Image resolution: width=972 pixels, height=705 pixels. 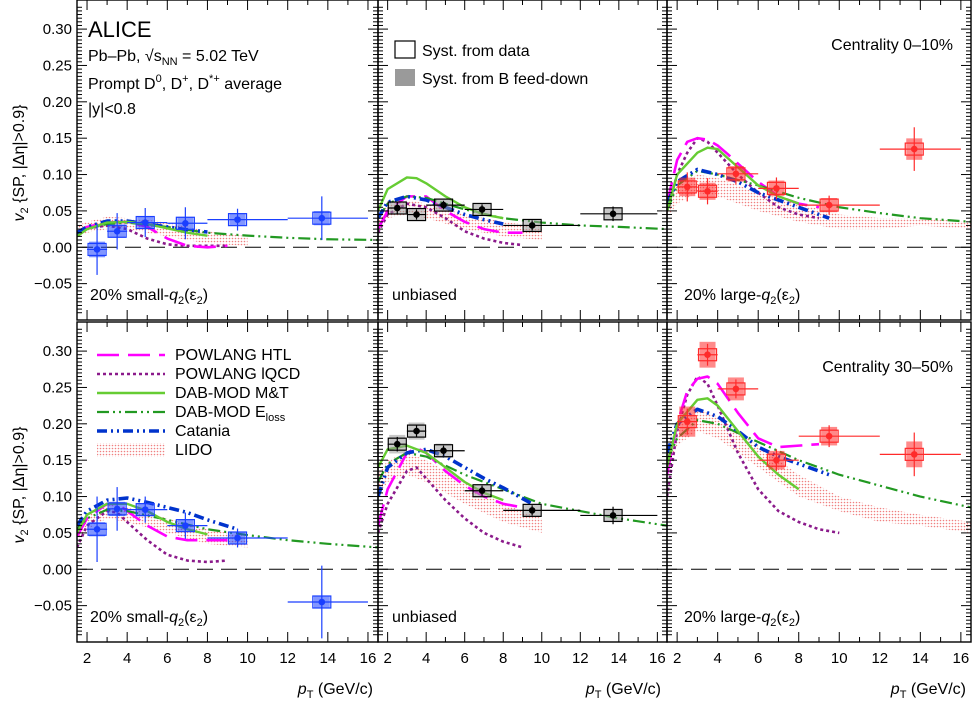 What do you see at coordinates (476, 51) in the screenshot?
I see `syst-data-legend-label: Syst. from data` at bounding box center [476, 51].